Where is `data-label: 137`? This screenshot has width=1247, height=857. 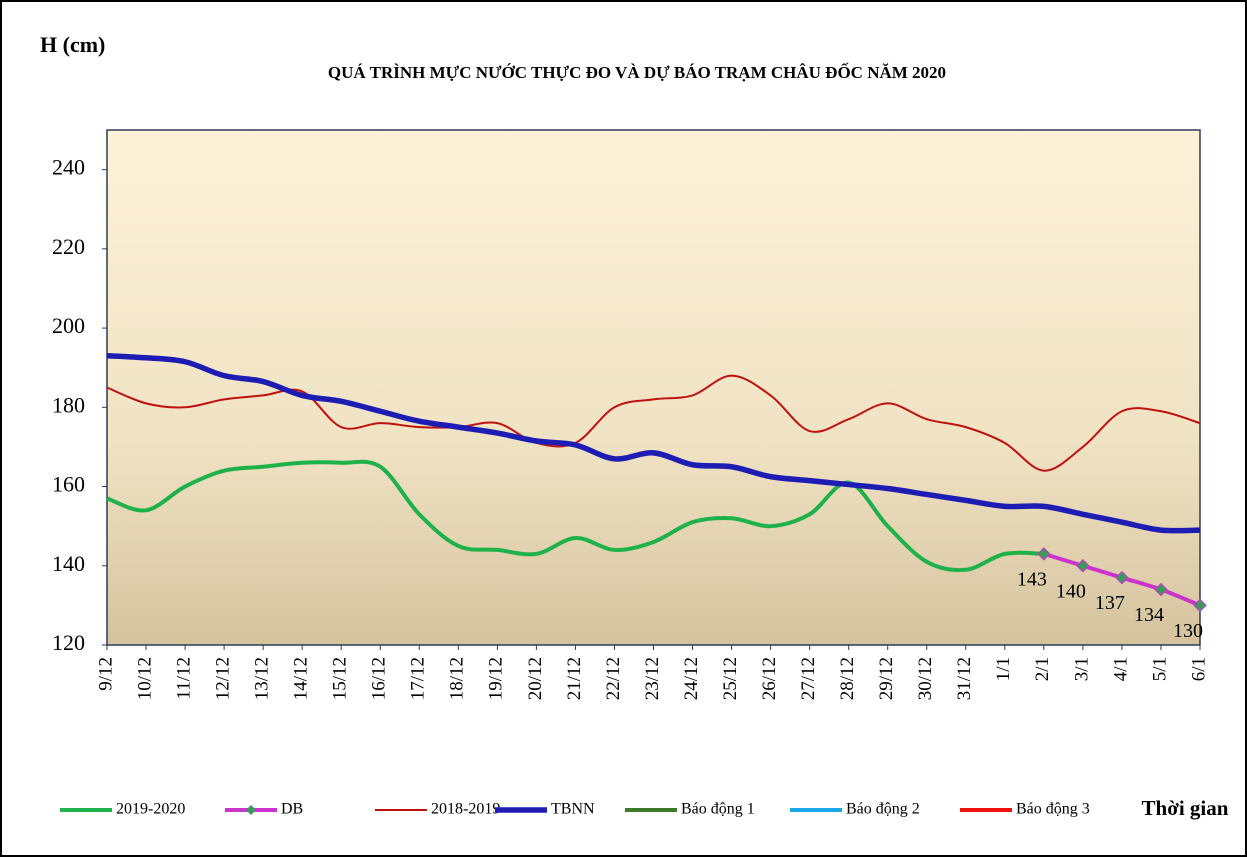
data-label: 137 is located at coordinates (1110, 603).